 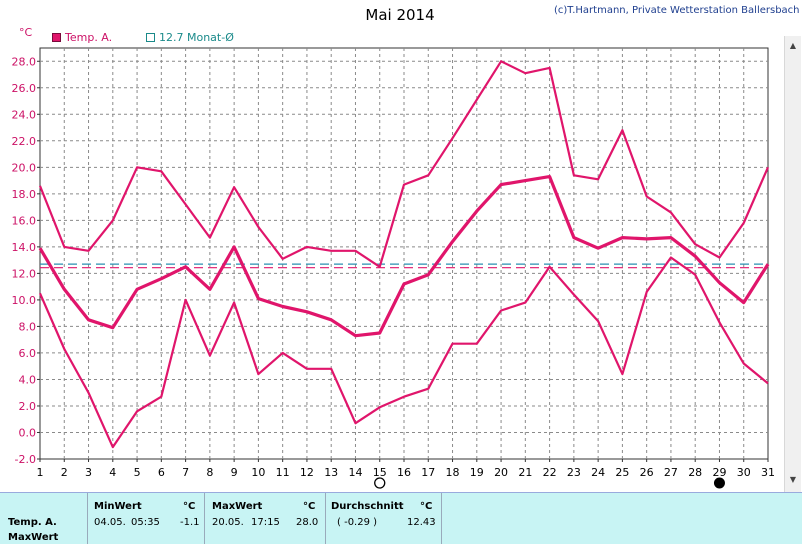 What do you see at coordinates (622, 472) in the screenshot?
I see `x-tick-label: 25` at bounding box center [622, 472].